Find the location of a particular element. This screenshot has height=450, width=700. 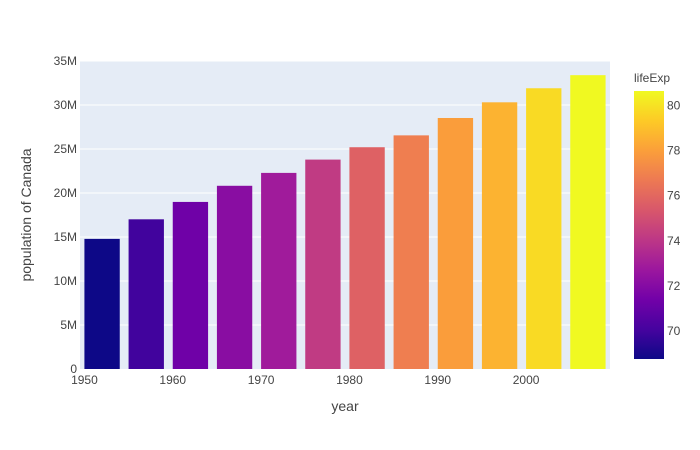

y-tick-label: 20M is located at coordinates (65, 193).